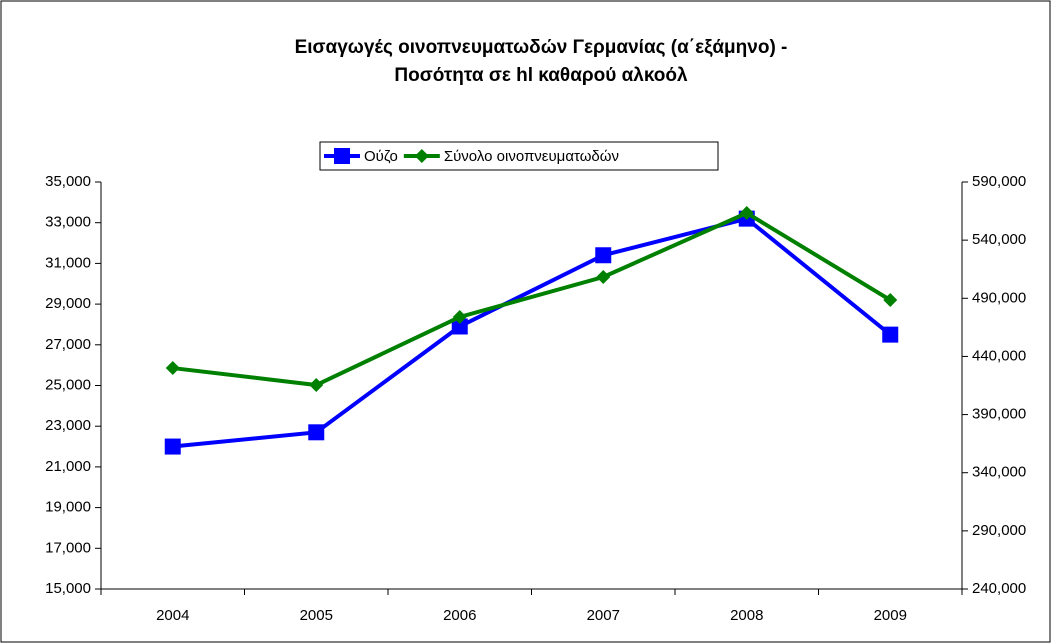  What do you see at coordinates (999, 530) in the screenshot?
I see `y2-tick-label: 290,000` at bounding box center [999, 530].